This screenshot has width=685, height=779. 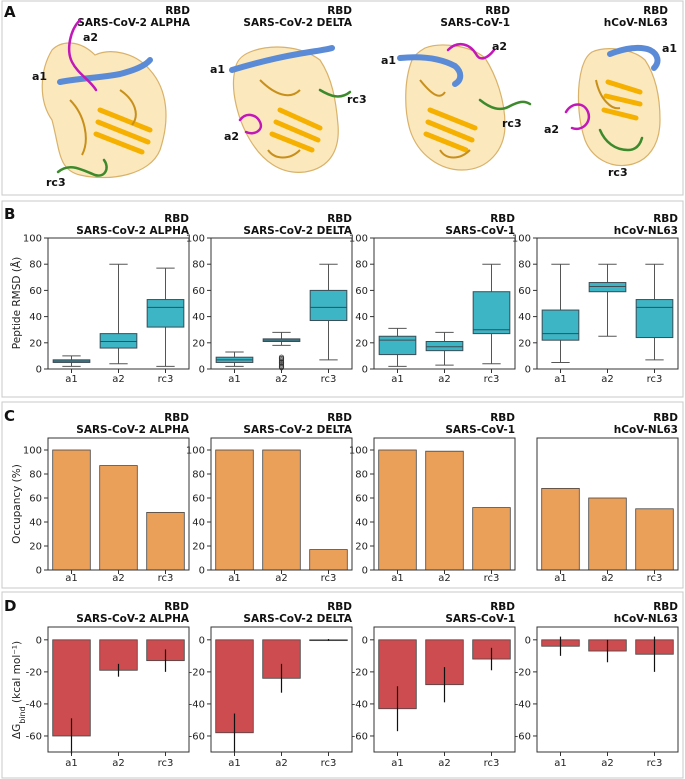 What do you see at coordinates (607, 287) in the screenshot?
I see `box-a2` at bounding box center [607, 287].